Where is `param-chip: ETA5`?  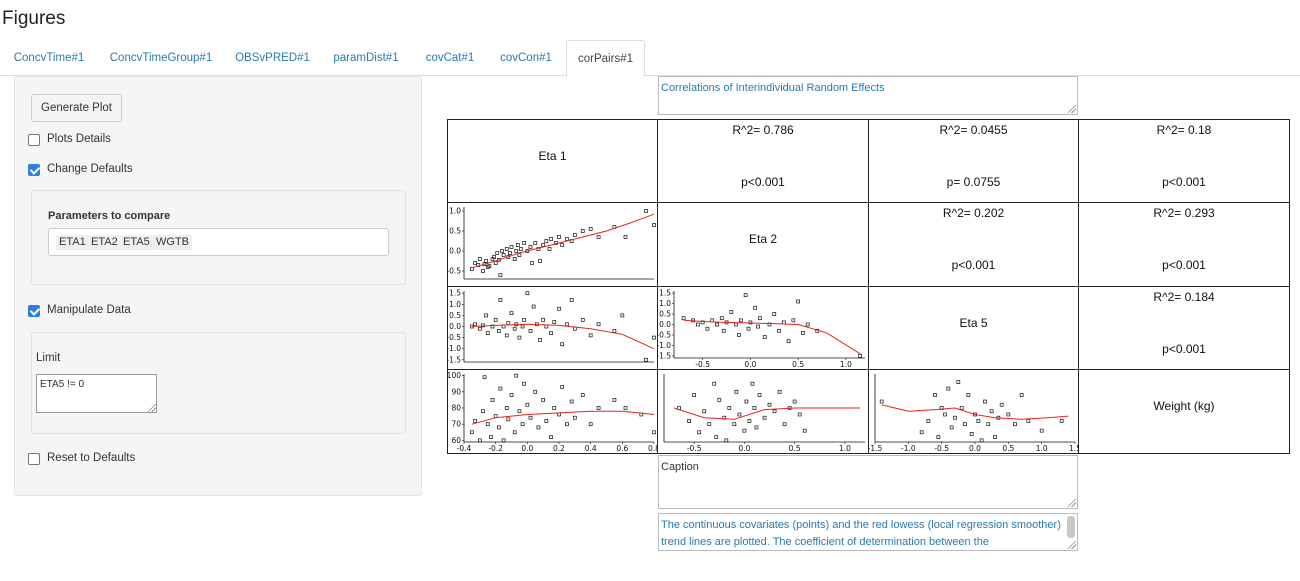
param-chip: ETA5 is located at coordinates (136, 242).